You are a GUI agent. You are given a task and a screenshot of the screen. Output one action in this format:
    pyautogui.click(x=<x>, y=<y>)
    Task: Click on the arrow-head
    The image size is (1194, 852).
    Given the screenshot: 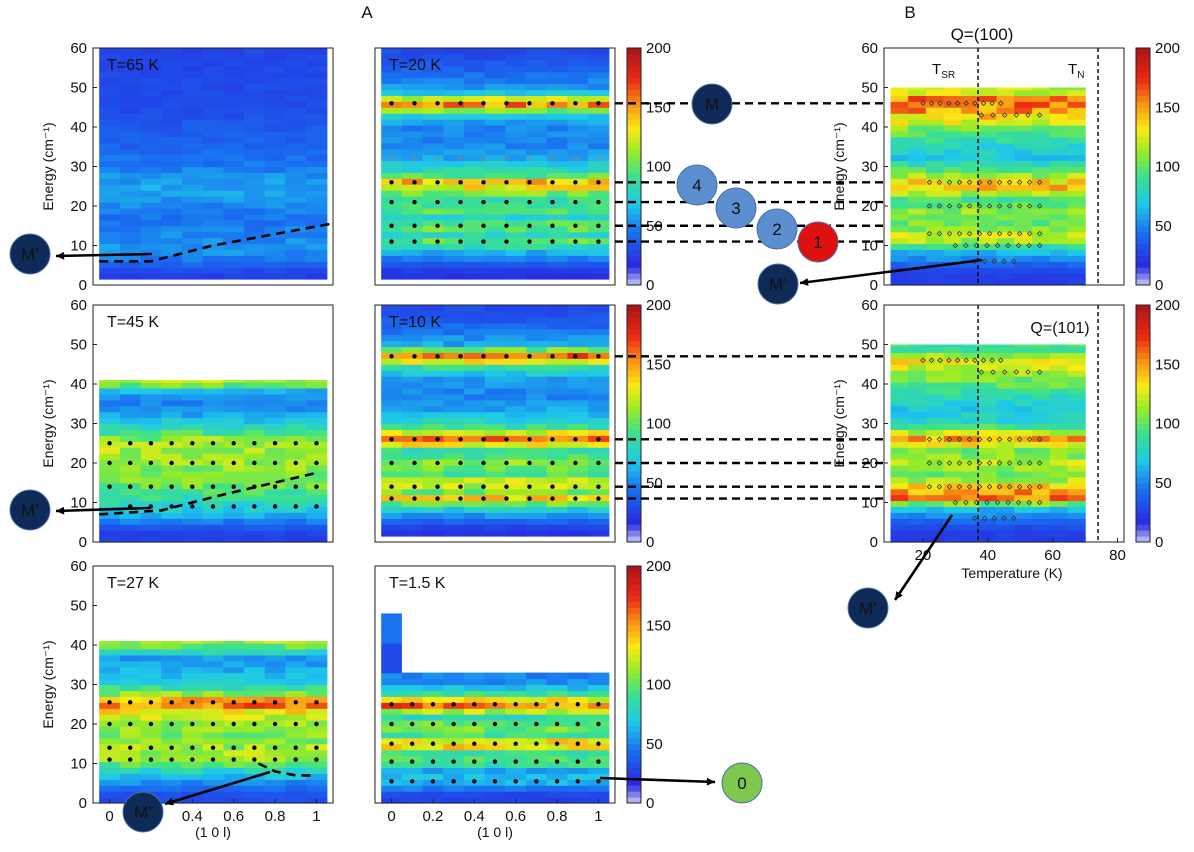 What is the action you would take?
    pyautogui.click(x=899, y=595)
    